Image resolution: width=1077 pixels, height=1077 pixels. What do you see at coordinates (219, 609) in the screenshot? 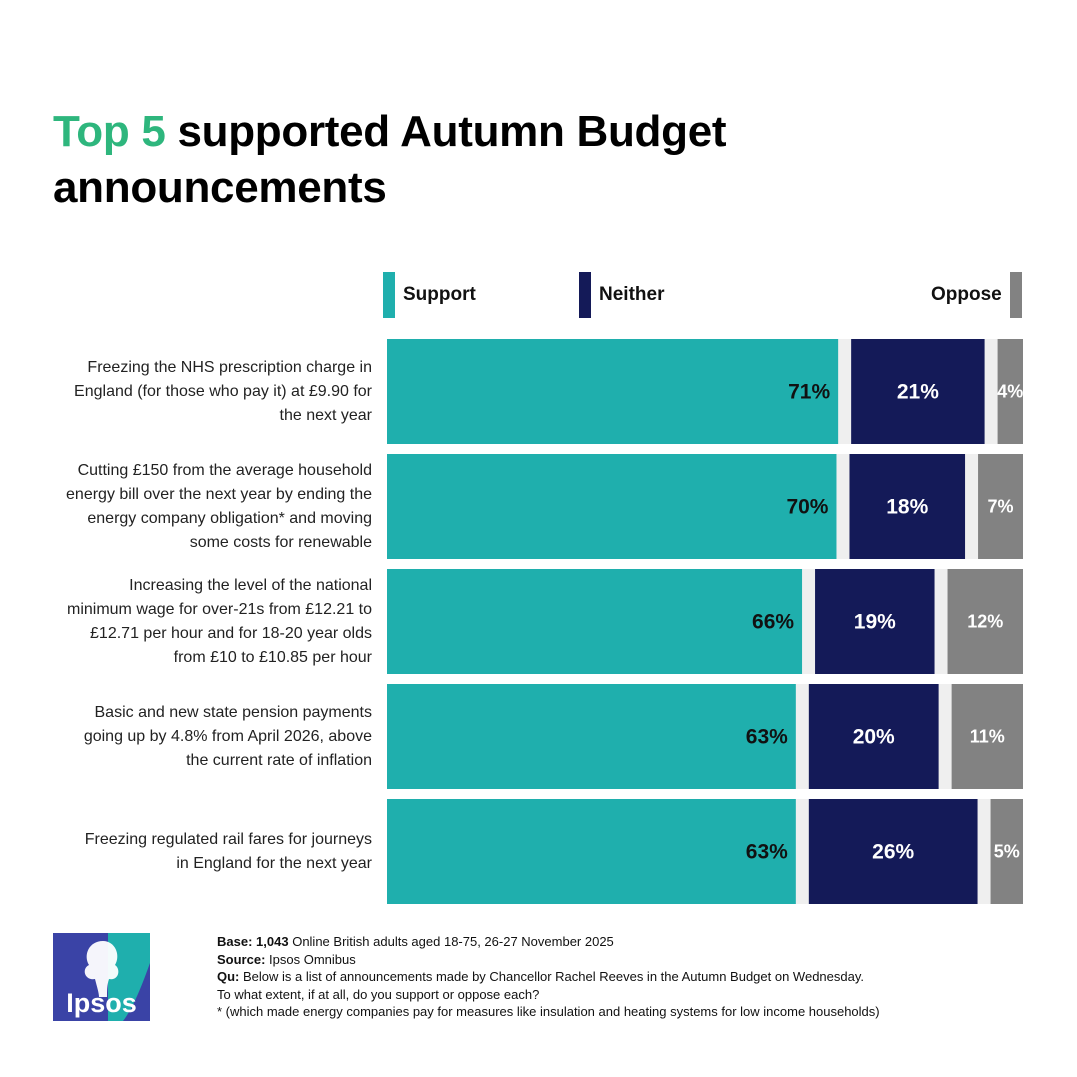
I see `row-label-line: minimum wage for over-21s from £12.21 to` at bounding box center [219, 609].